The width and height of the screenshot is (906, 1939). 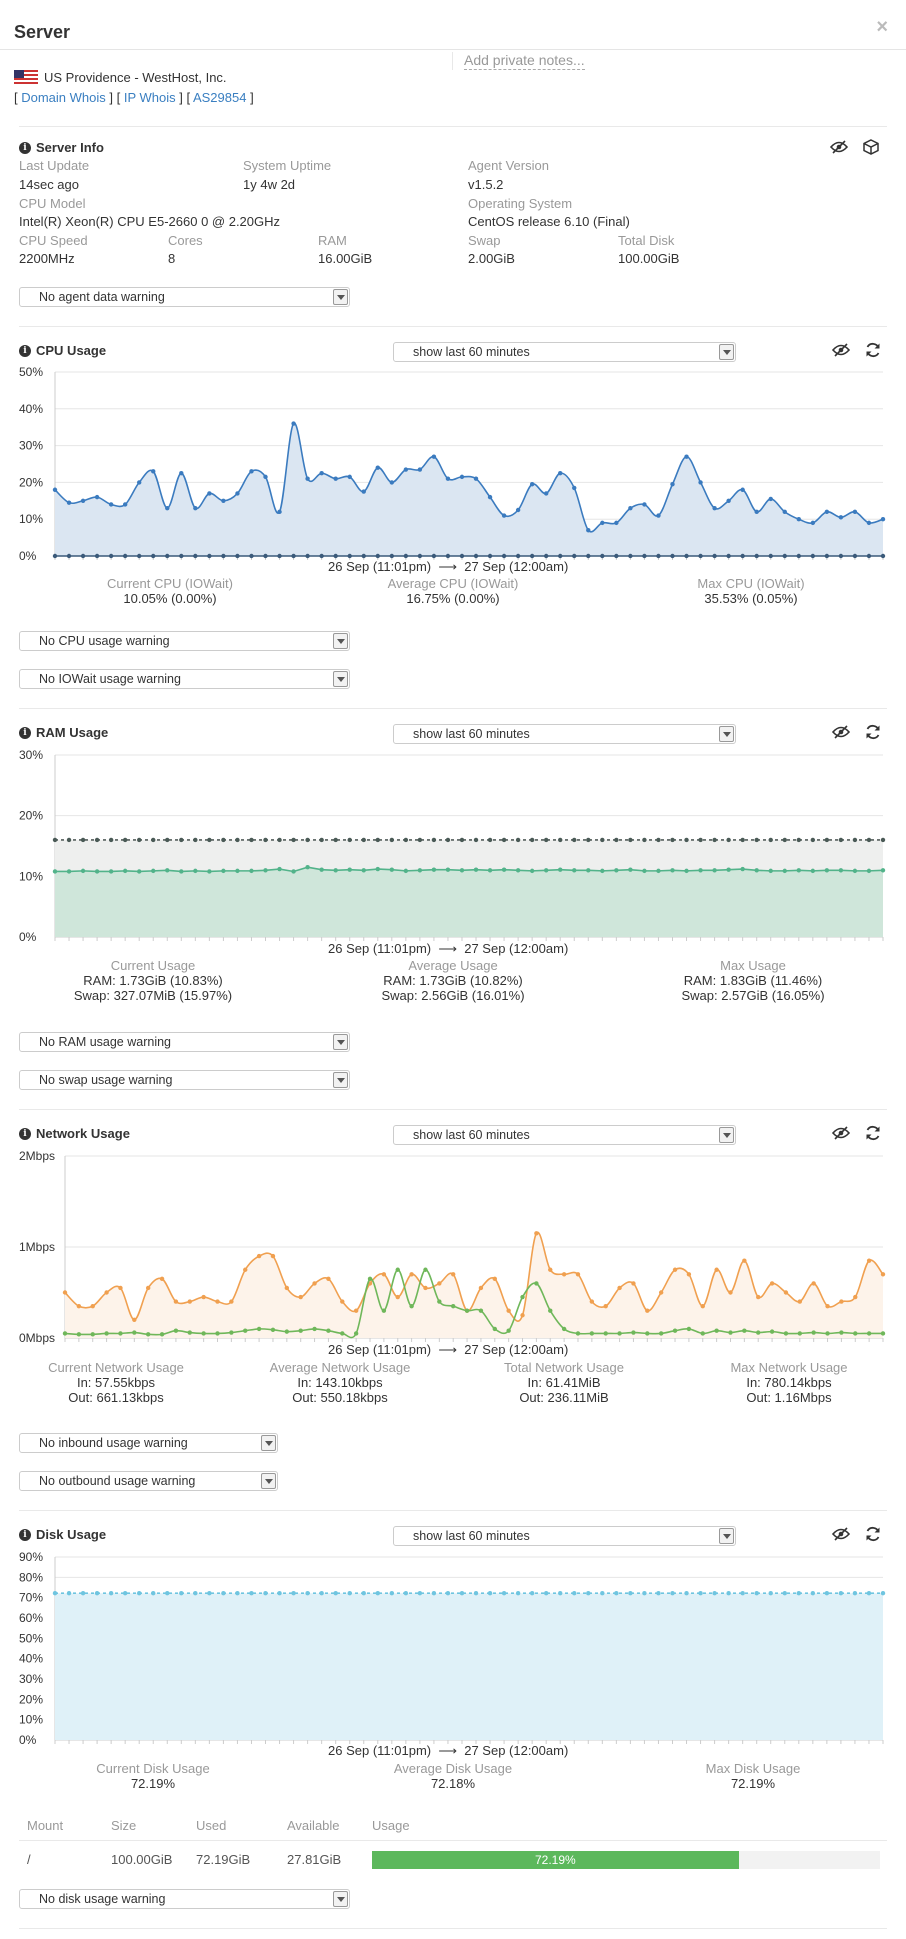 What do you see at coordinates (28, 937) in the screenshot?
I see `y-tick-label: 0%` at bounding box center [28, 937].